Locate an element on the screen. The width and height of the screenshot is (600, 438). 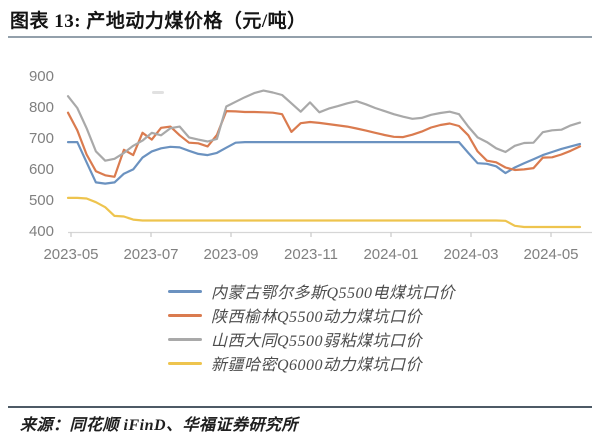
x-axis-tick-label: 2024-03 is located at coordinates (471, 254).